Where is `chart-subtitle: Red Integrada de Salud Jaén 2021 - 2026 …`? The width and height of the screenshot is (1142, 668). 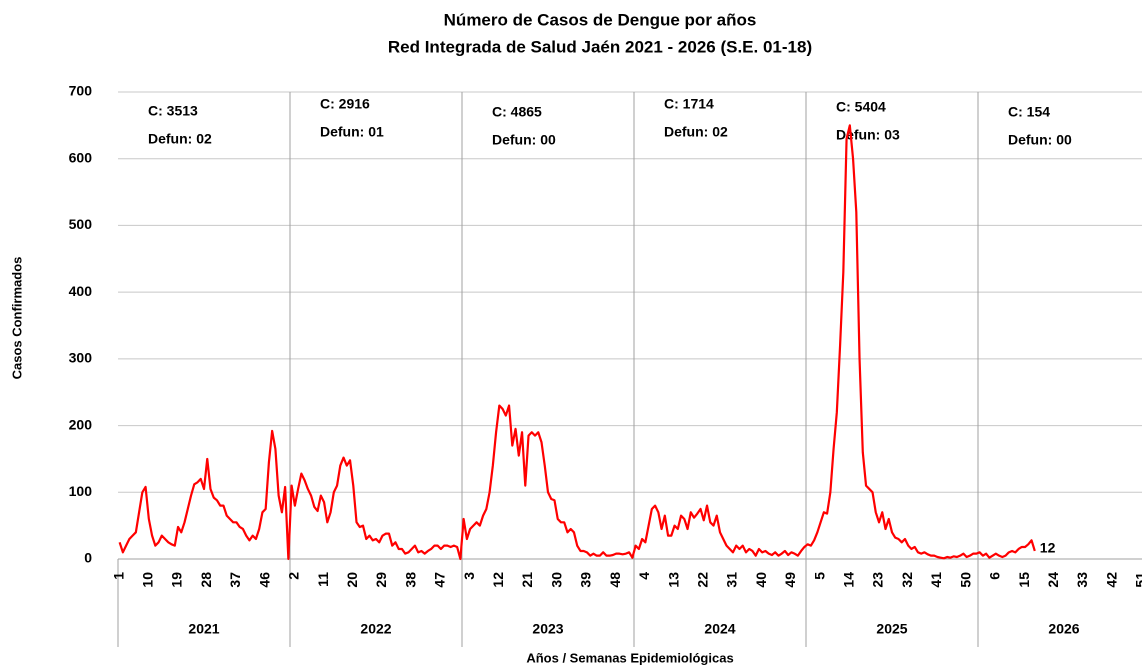
chart-subtitle: Red Integrada de Salud Jaén 2021 - 2026 … is located at coordinates (600, 46).